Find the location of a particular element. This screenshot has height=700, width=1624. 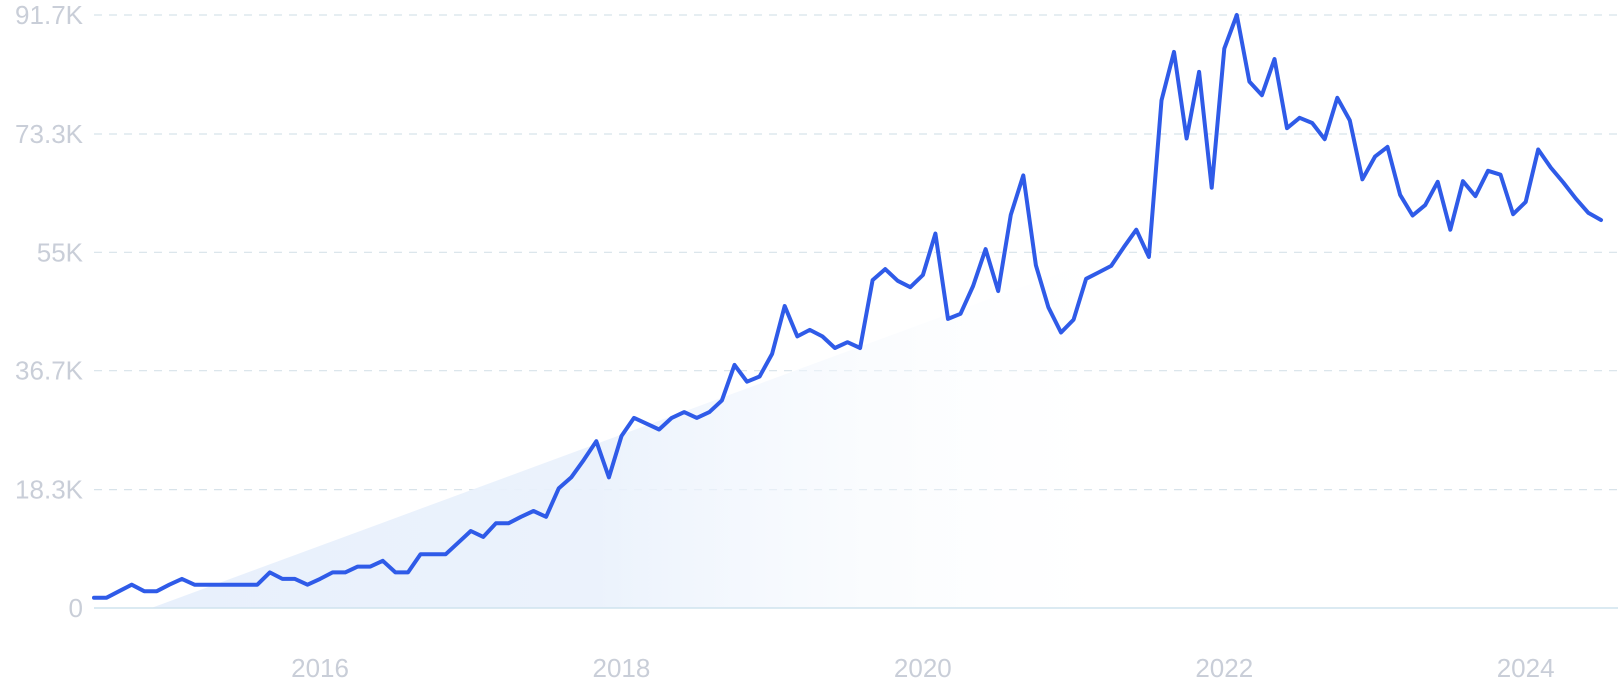

x-tick-label: 2020 is located at coordinates (923, 668).